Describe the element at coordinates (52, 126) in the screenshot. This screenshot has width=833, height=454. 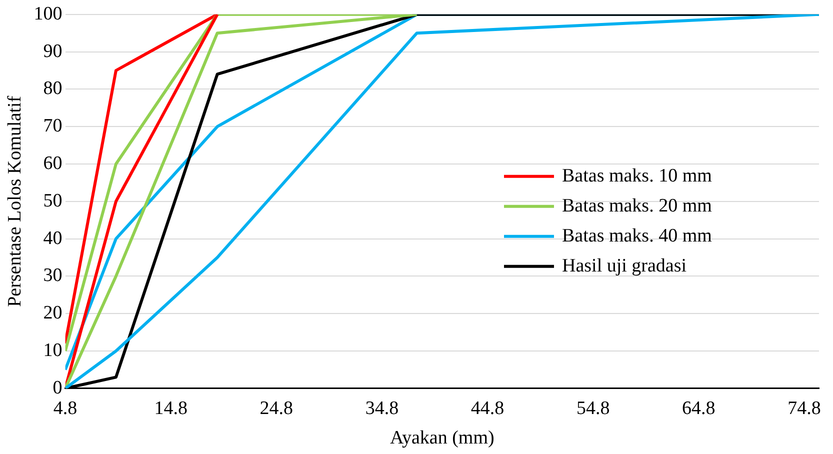
I see `y-tick-label: 70` at that location.